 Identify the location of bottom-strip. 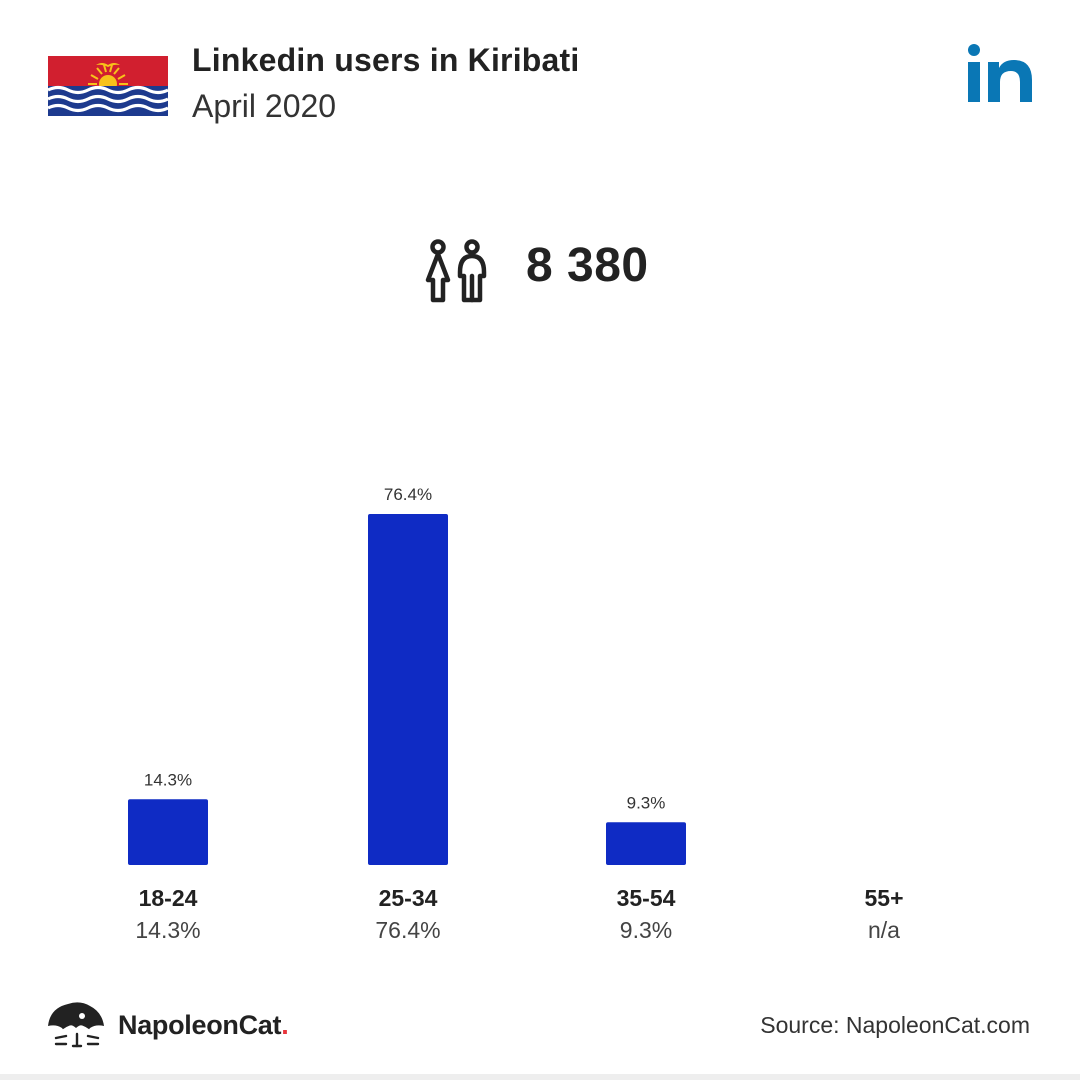
(540, 1077).